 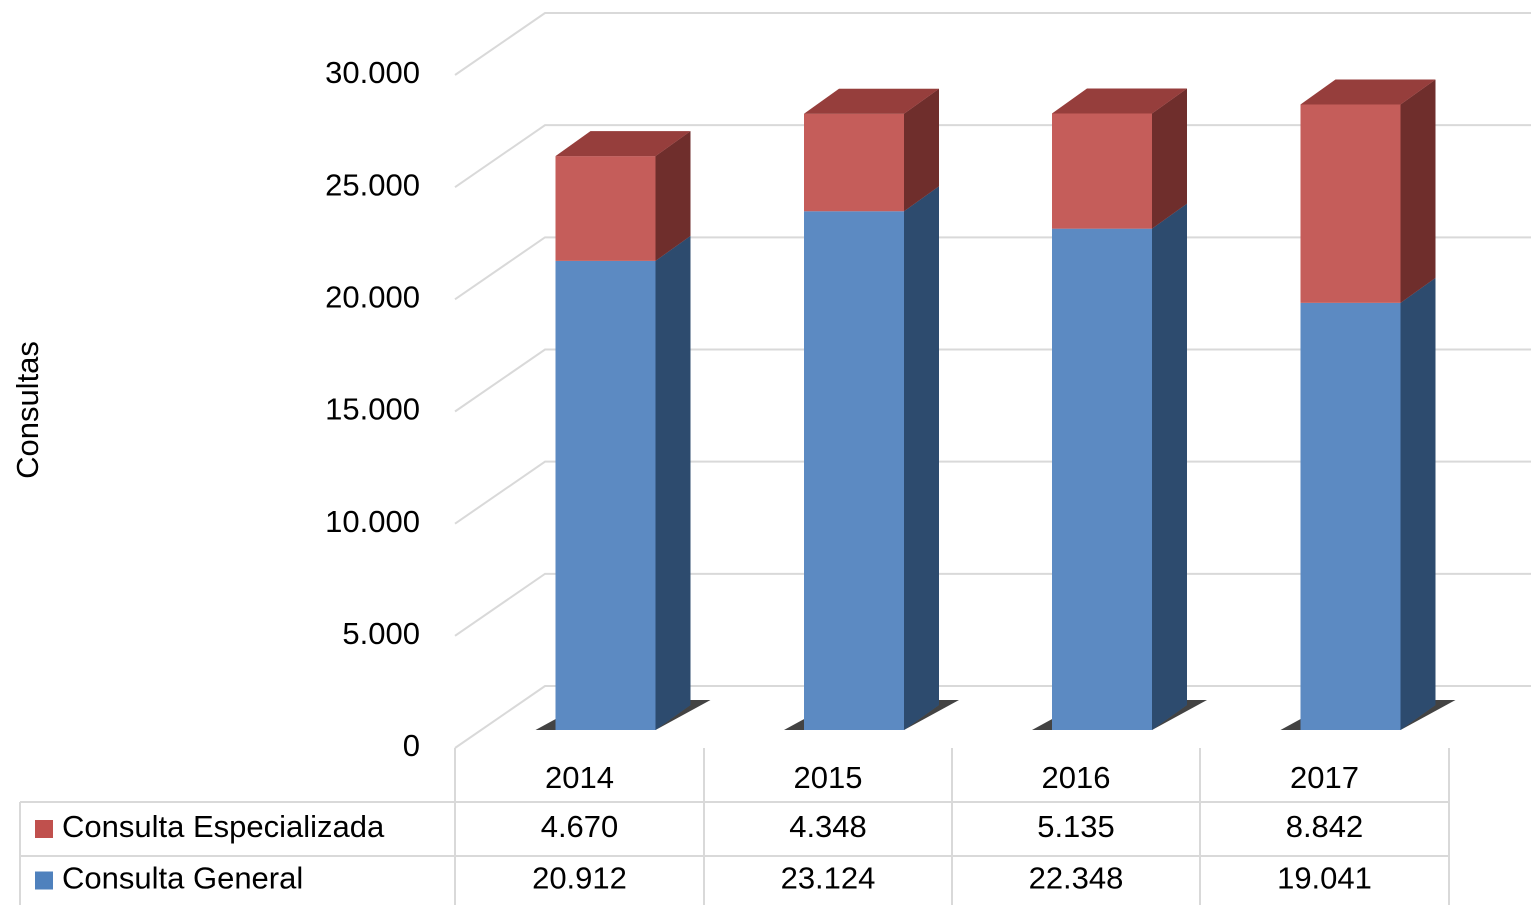 What do you see at coordinates (828, 777) in the screenshot?
I see `x-tick-label: 2015` at bounding box center [828, 777].